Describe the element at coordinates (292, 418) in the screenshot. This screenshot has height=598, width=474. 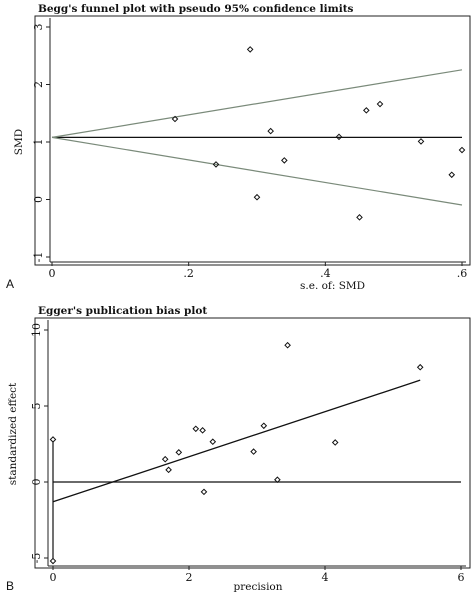
I see `data-points-b` at that location.